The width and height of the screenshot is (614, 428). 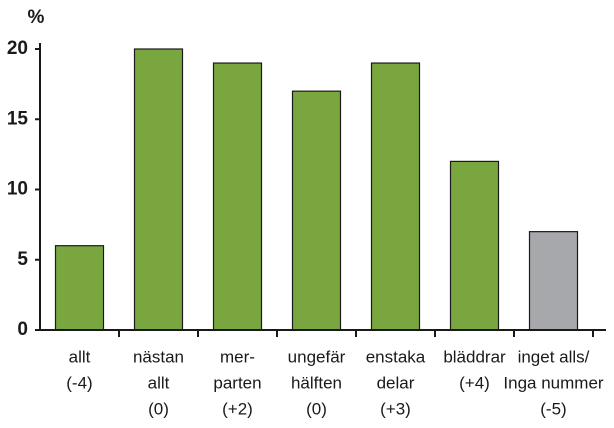 I want to click on y-tick-label: 5, so click(x=22, y=259).